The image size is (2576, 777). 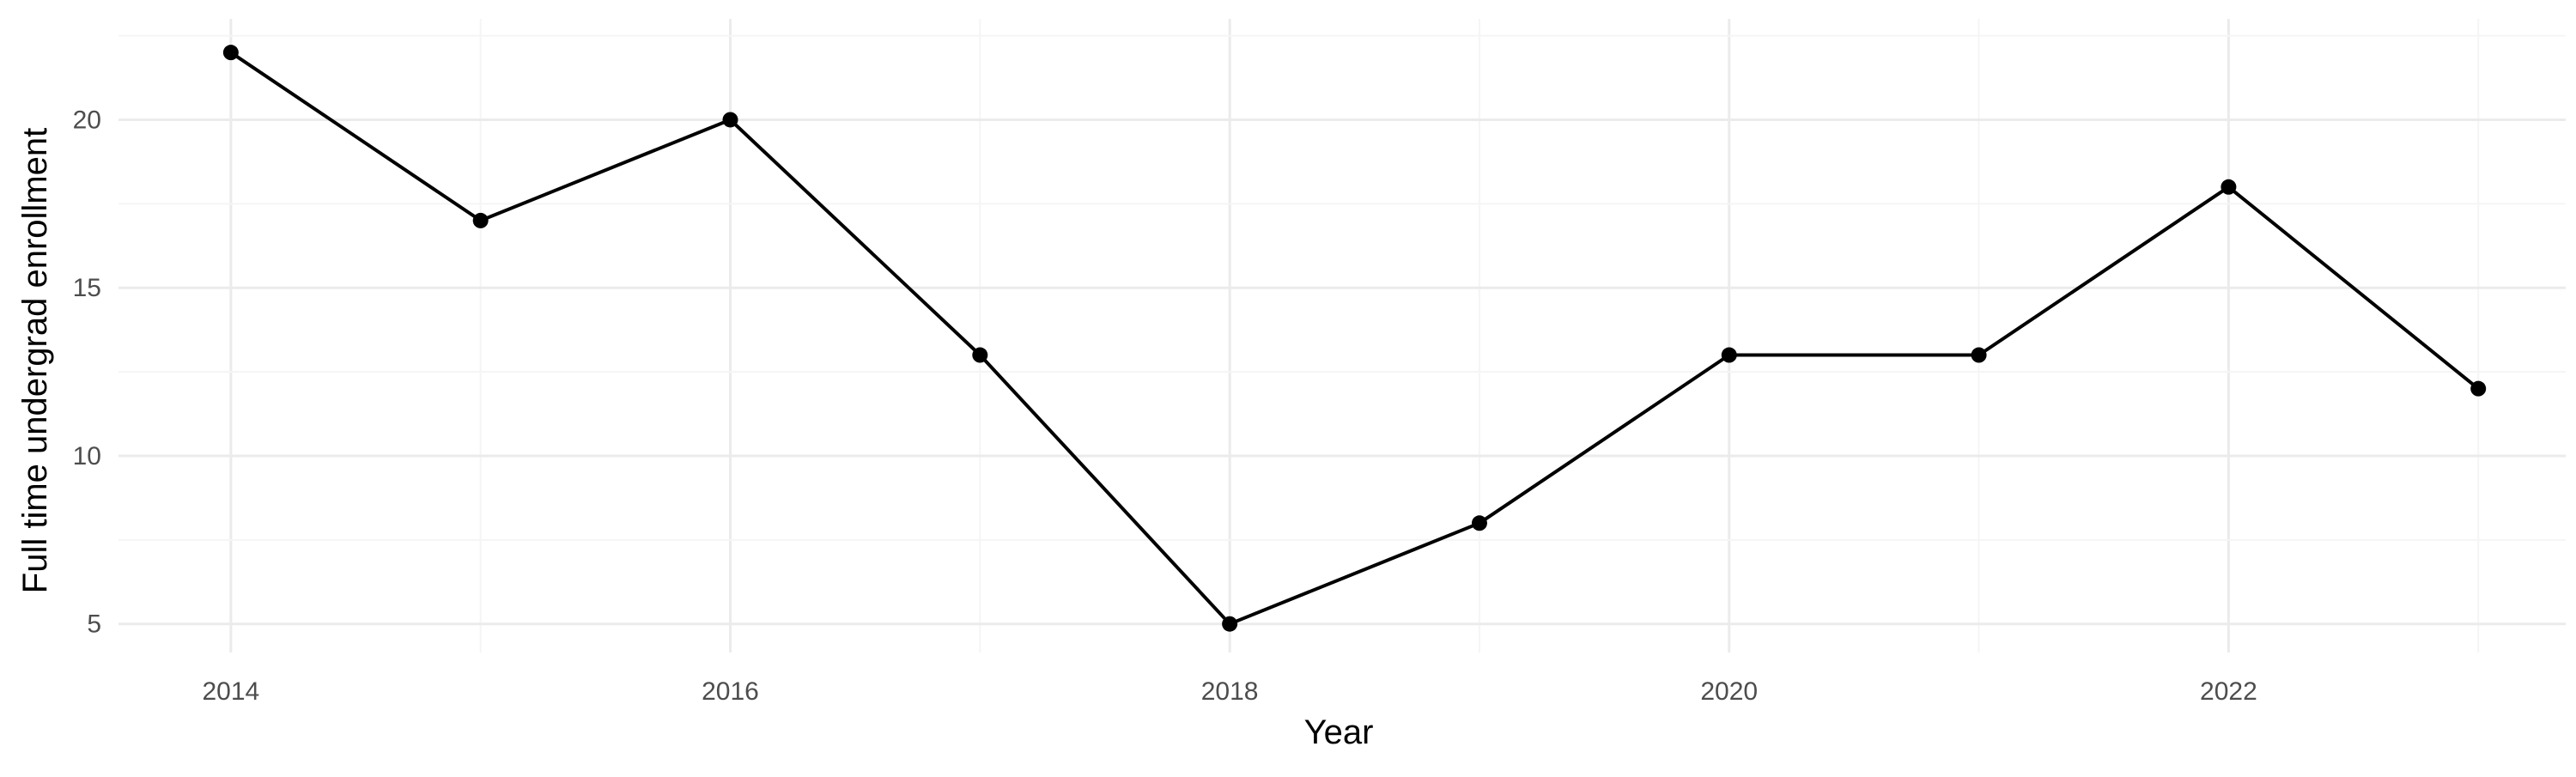 I want to click on y-tick-label-15: 15, so click(x=87, y=288).